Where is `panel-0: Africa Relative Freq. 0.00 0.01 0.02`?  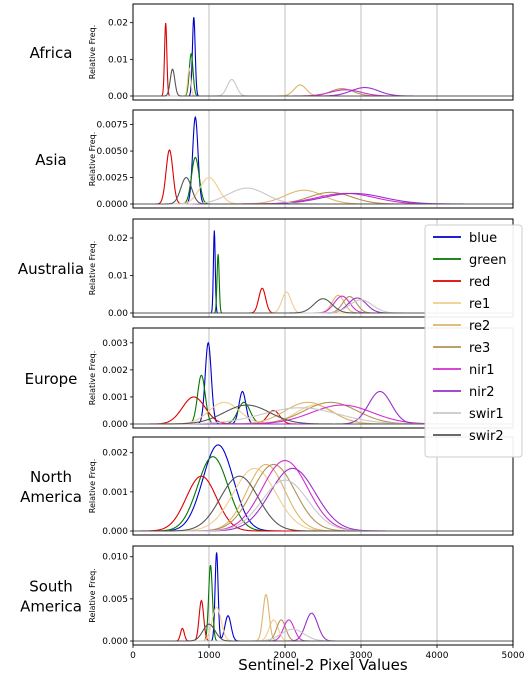
panel-0: Africa Relative Freq. 0.00 0.01 0.02 is located at coordinates (272, 52).